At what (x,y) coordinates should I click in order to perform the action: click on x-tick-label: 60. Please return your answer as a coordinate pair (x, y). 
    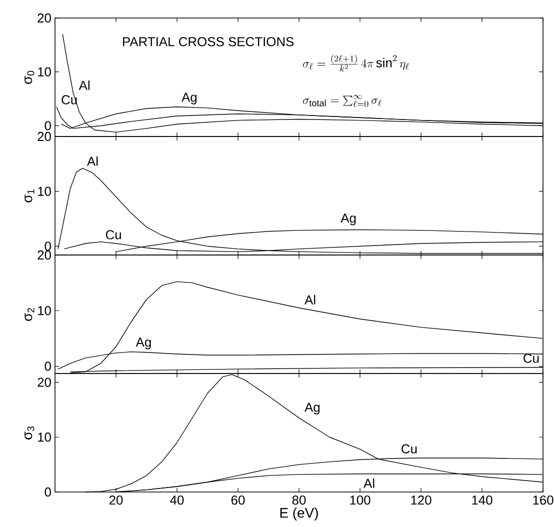
    Looking at the image, I should click on (238, 500).